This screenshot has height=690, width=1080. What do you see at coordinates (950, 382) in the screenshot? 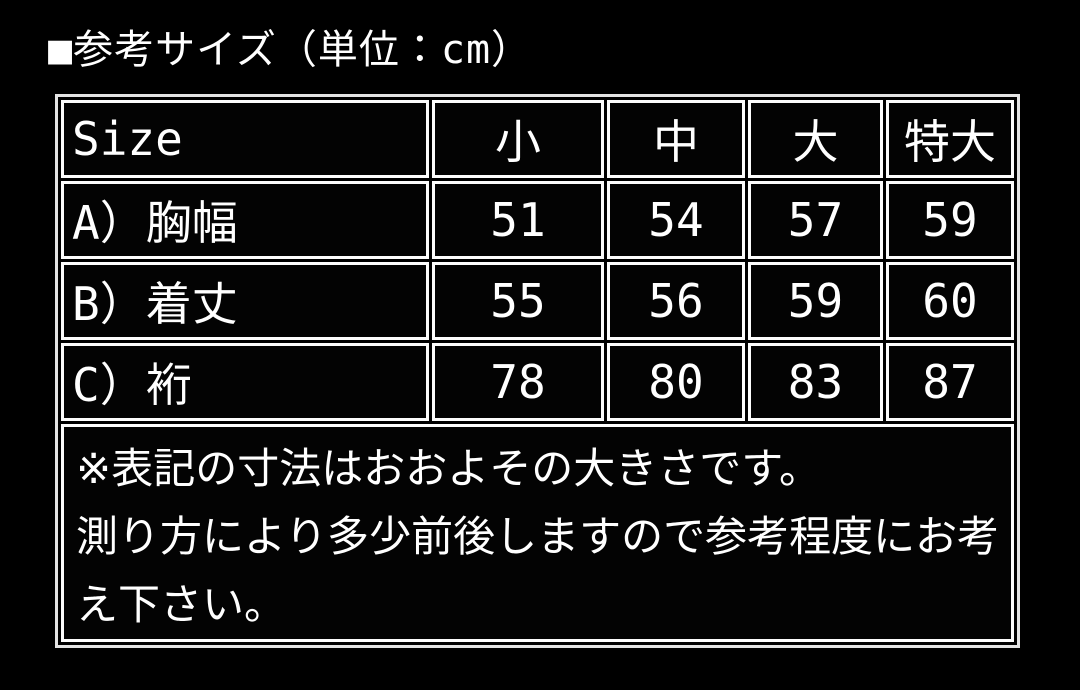
I see `cell-sleeve-xlarge: 87` at bounding box center [950, 382].